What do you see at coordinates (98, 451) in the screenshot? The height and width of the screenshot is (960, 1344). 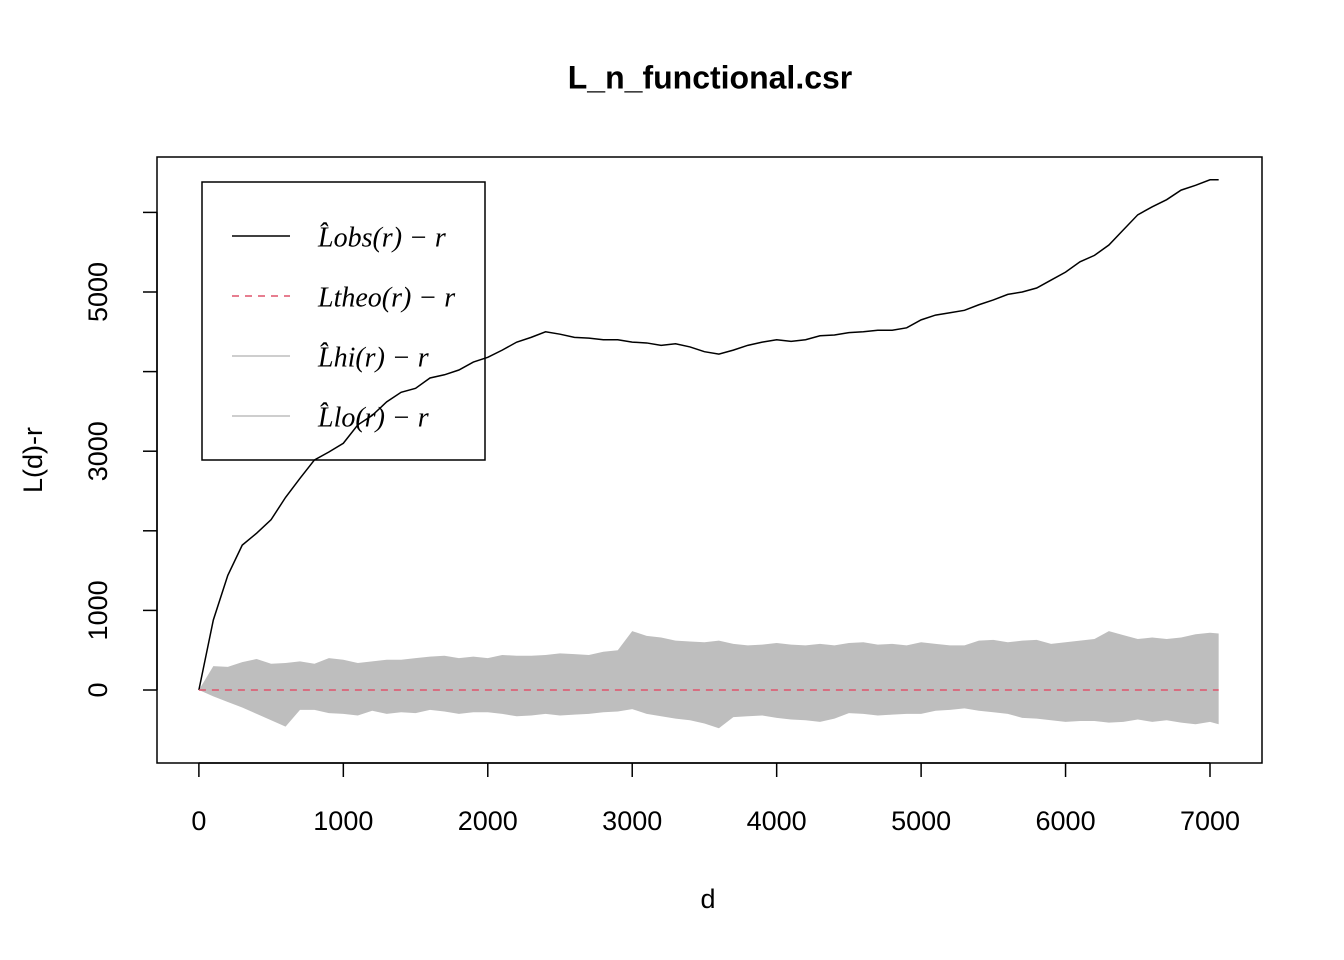 I see `y-tick-label: 3000` at bounding box center [98, 451].